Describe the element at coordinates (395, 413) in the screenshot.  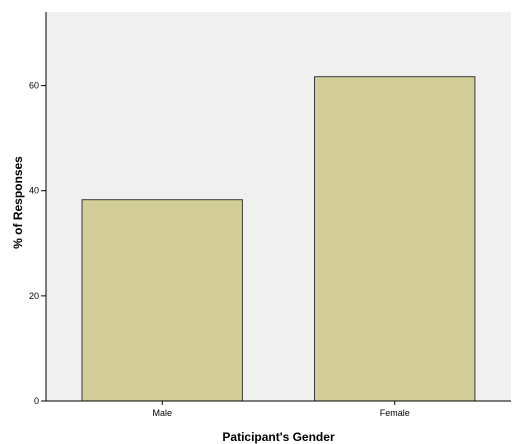
I see `x-tick-label: Female` at that location.